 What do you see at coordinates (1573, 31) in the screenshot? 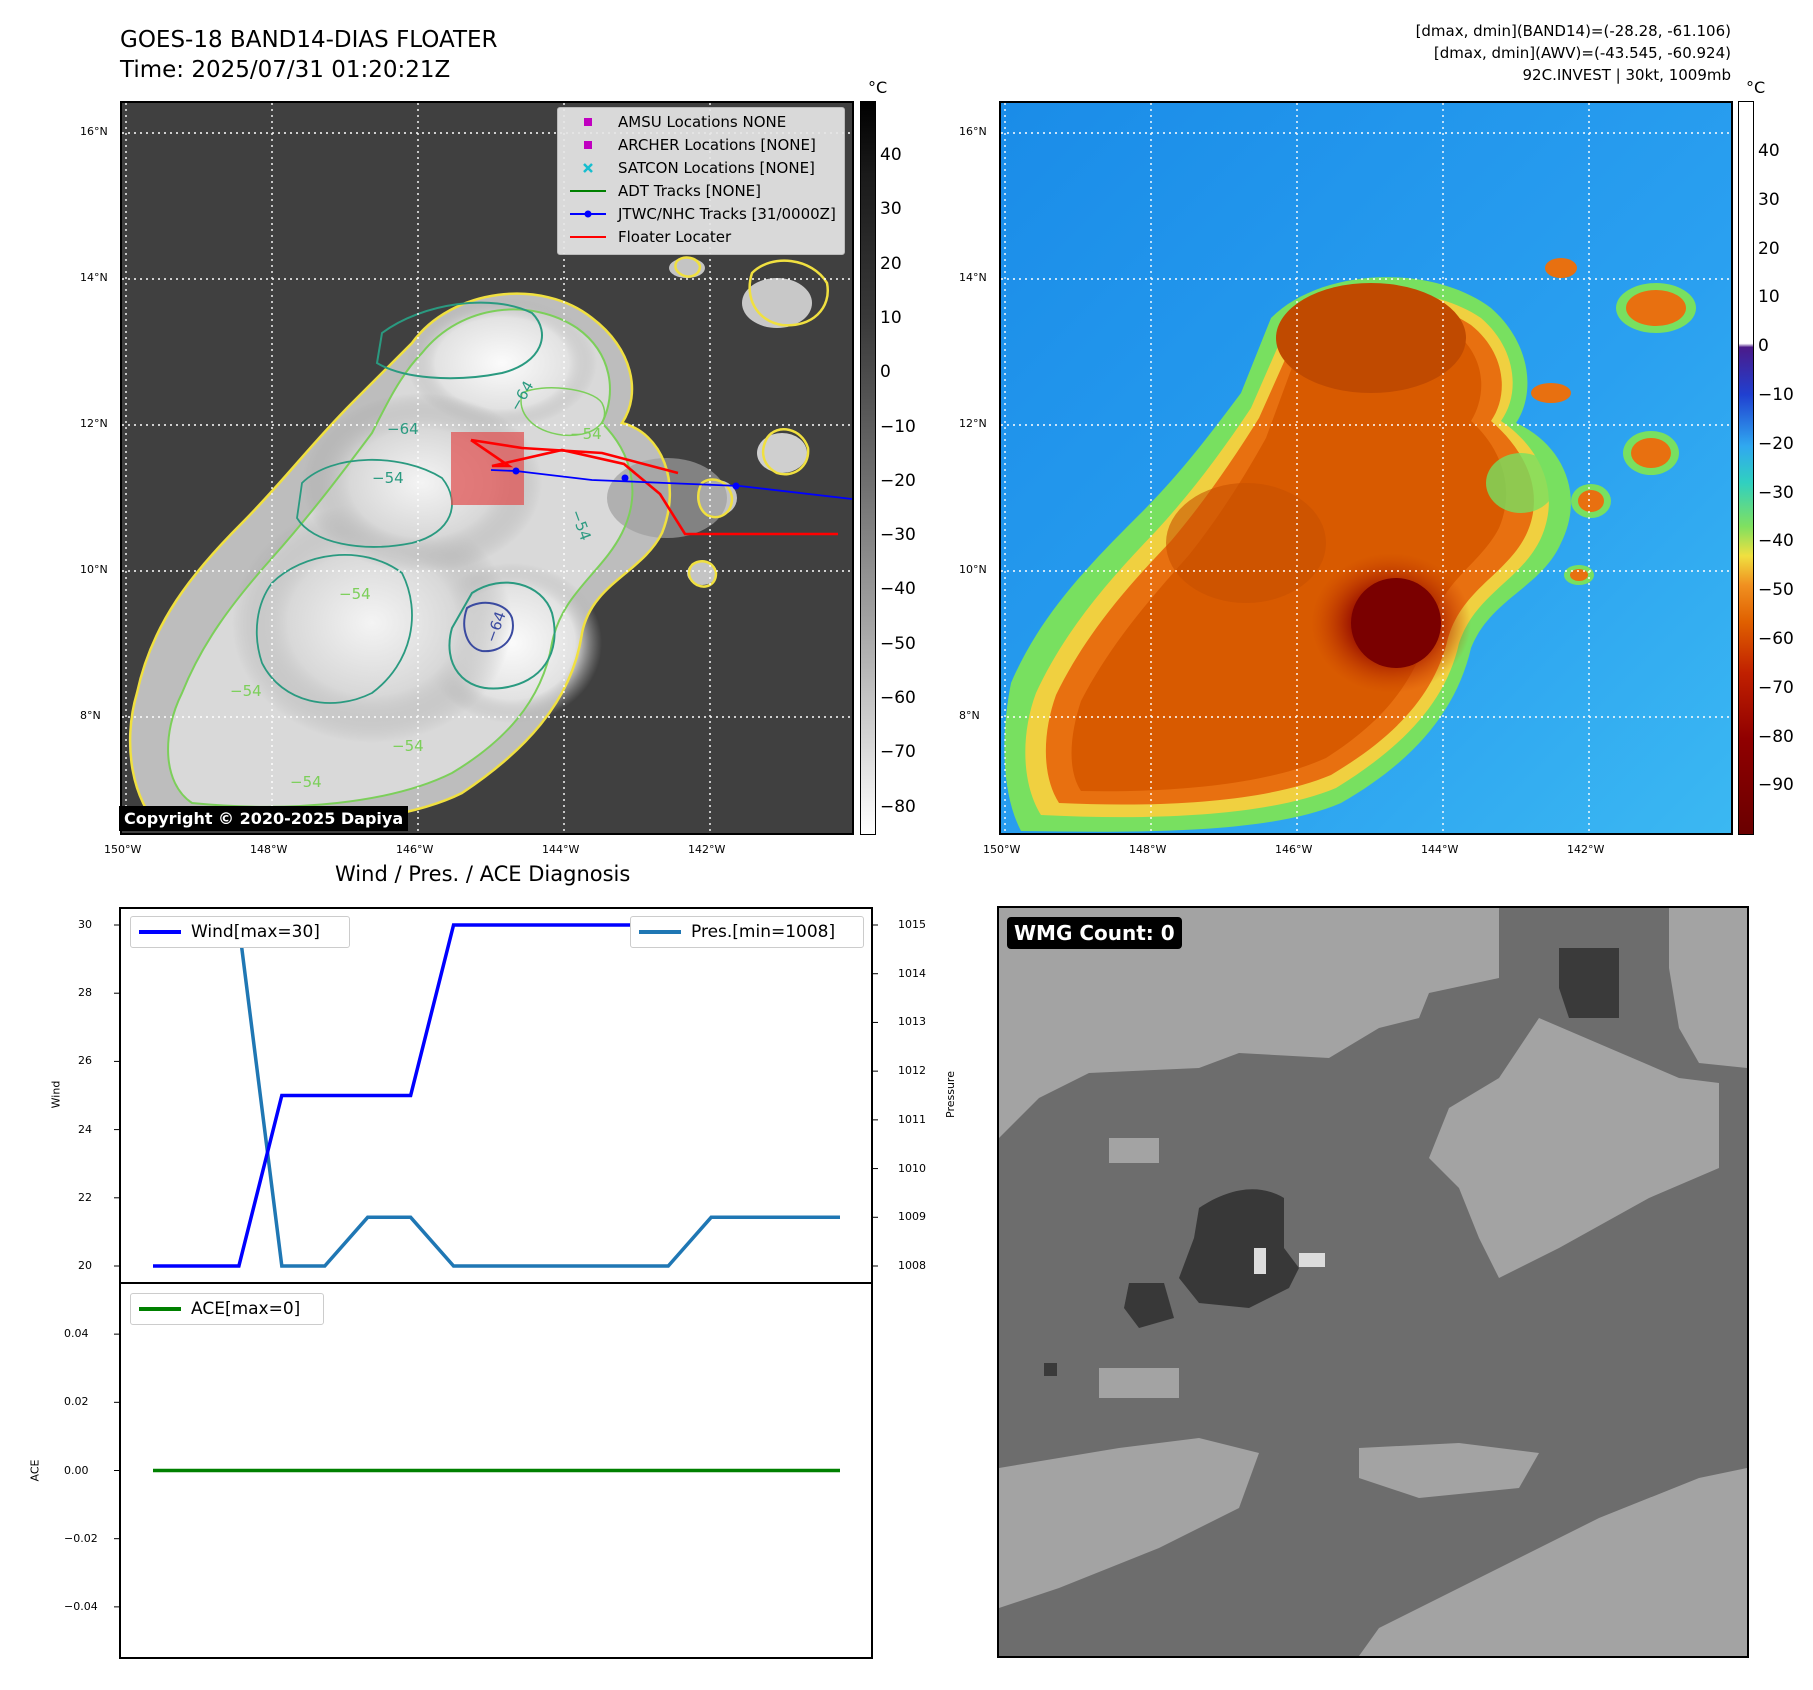
I see `stats-band14: [dmax, dmin](BAND14)=(-28.28, -61.106)` at bounding box center [1573, 31].